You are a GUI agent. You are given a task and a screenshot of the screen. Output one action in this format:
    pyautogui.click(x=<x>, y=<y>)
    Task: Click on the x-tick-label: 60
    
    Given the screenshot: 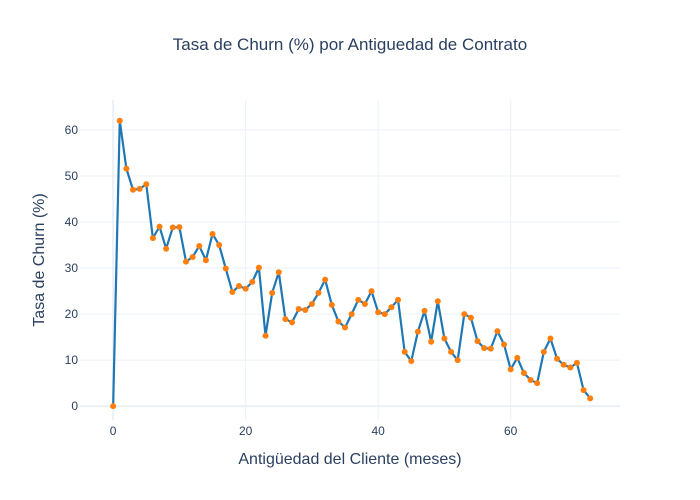 What is the action you would take?
    pyautogui.click(x=511, y=431)
    